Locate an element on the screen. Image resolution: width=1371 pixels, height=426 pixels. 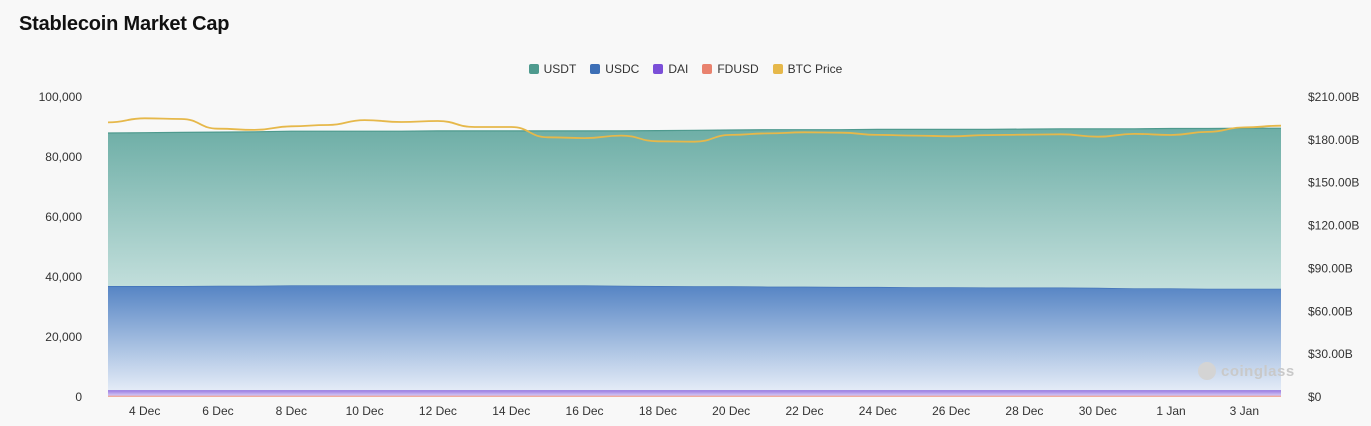
legend-item-btc-price: BTC Price is located at coordinates (807, 69).